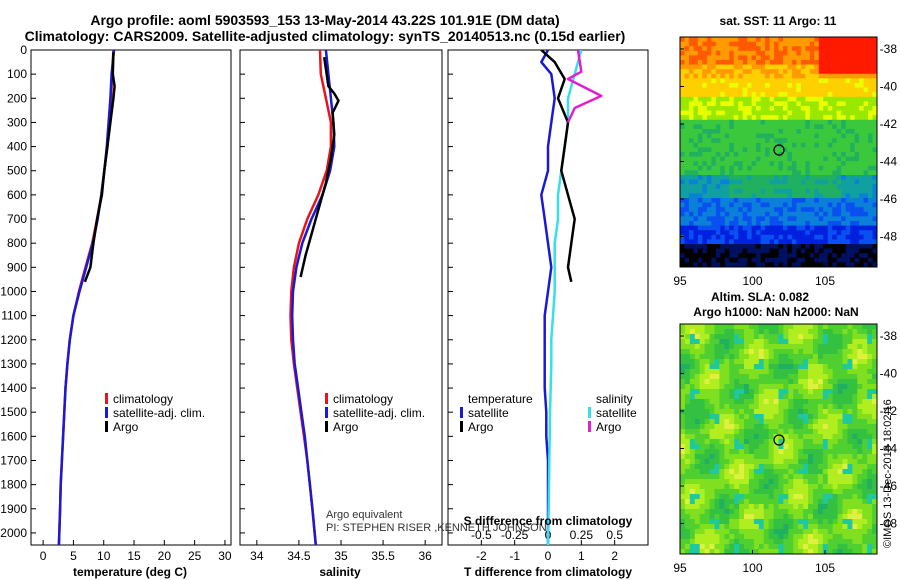  I want to click on series-line-t-satellite, so click(548, 297).